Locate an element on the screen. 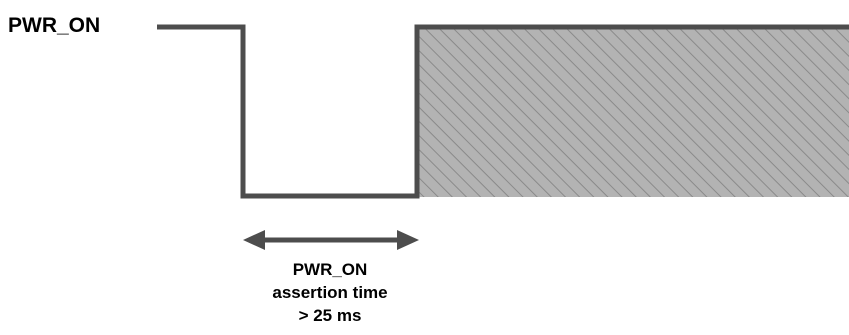 The image size is (849, 335). caption-line-description: assertion time is located at coordinates (330, 292).